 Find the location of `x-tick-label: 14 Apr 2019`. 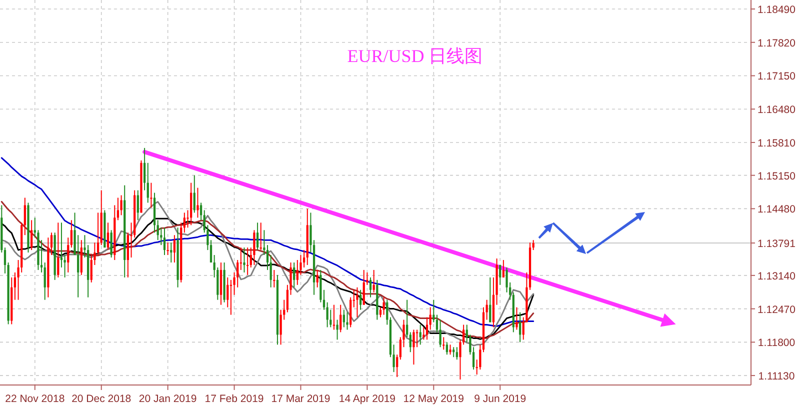

x-tick-label: 14 Apr 2019 is located at coordinates (367, 399).